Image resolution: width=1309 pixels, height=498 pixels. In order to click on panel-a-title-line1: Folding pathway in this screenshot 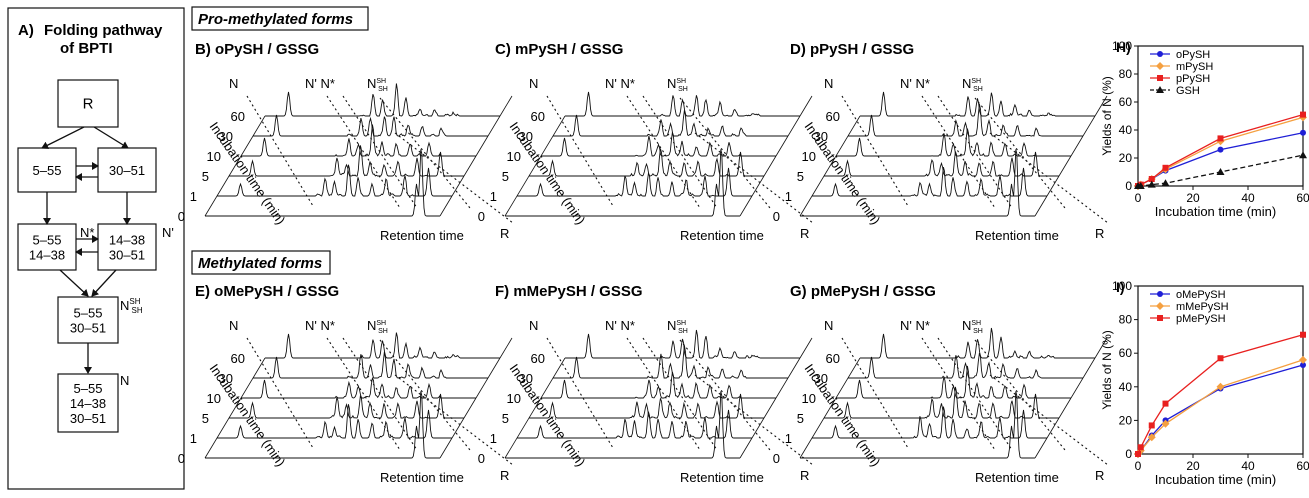, I will do `click(103, 30)`.